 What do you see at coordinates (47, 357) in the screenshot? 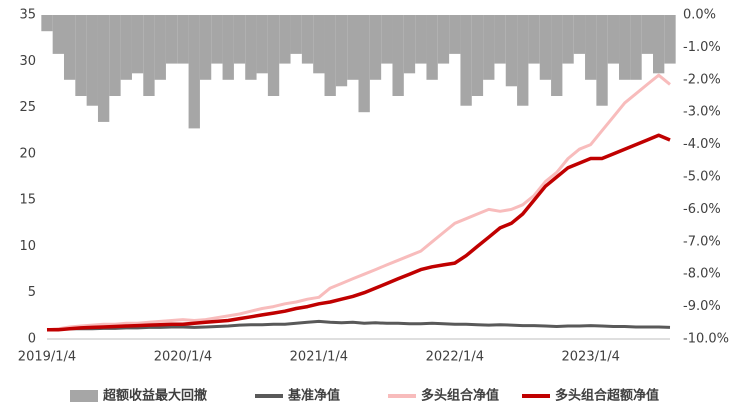
I see `x-tick-label: 2019/1/4` at bounding box center [47, 357].